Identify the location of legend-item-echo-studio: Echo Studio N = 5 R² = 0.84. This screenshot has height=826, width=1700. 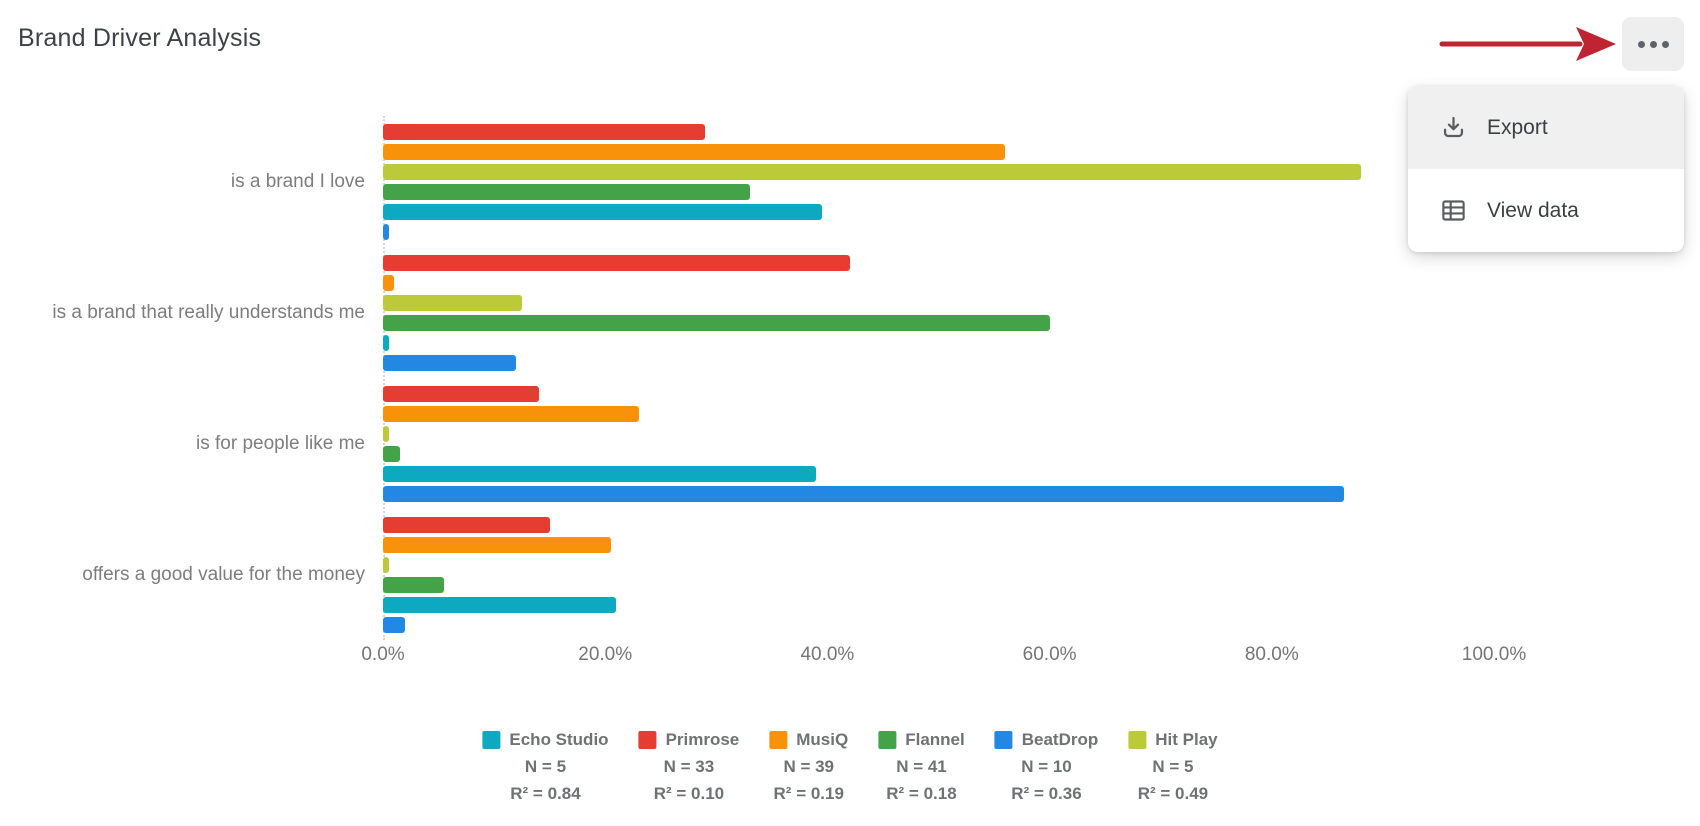
(545, 766).